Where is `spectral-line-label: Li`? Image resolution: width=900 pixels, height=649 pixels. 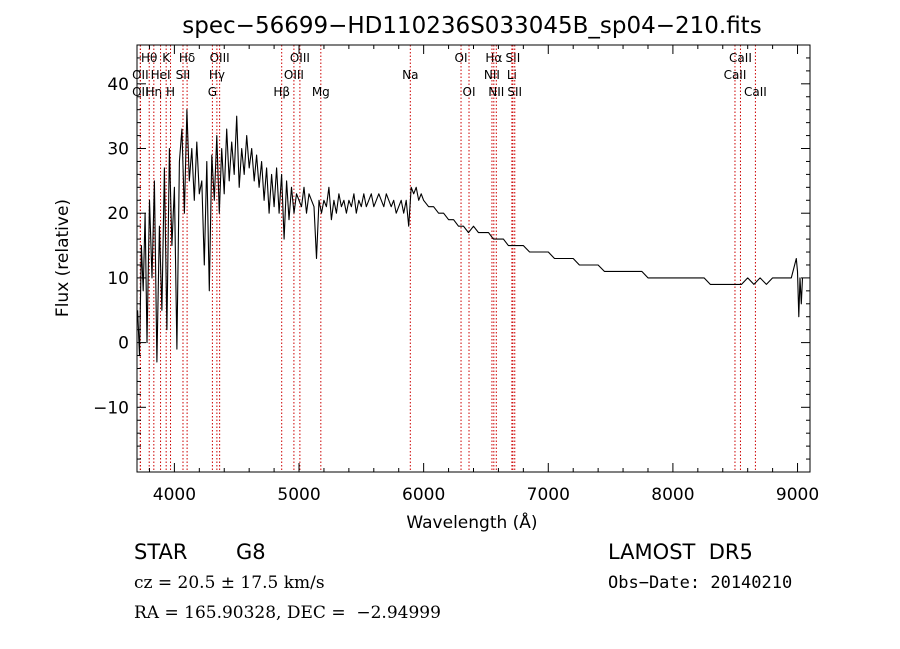
spectral-line-label: Li is located at coordinates (512, 75).